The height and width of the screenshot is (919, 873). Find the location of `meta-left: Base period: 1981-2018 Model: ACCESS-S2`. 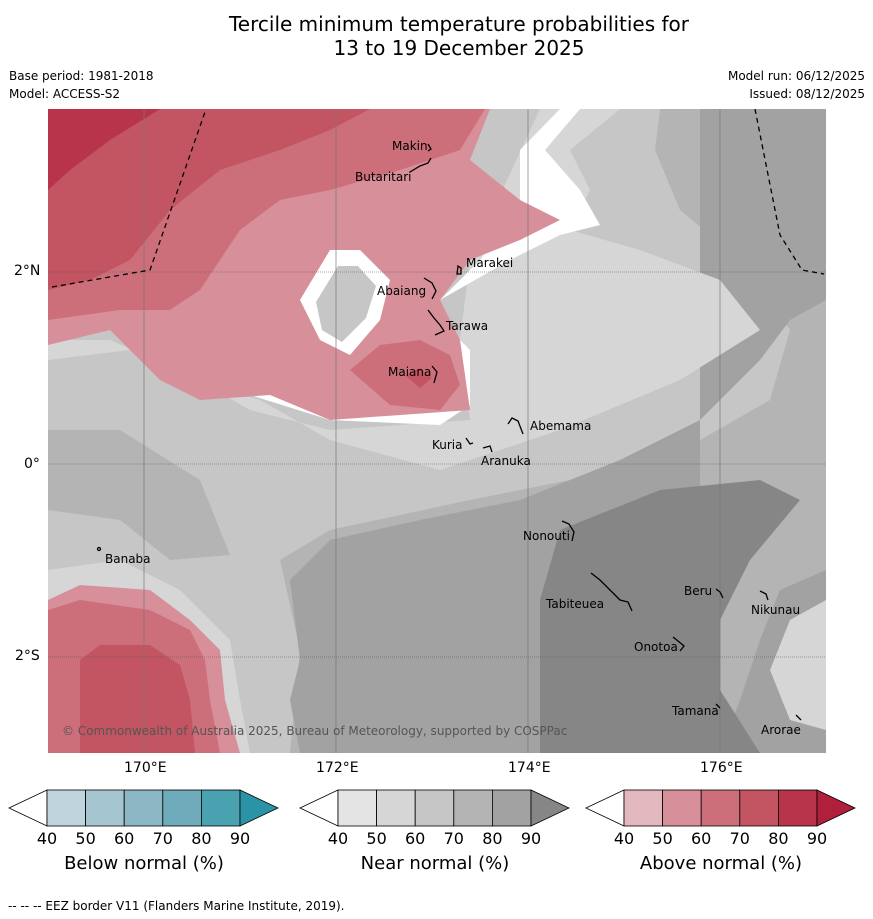

meta-left: Base period: 1981-2018 Model: ACCESS-S2 is located at coordinates (81, 85).